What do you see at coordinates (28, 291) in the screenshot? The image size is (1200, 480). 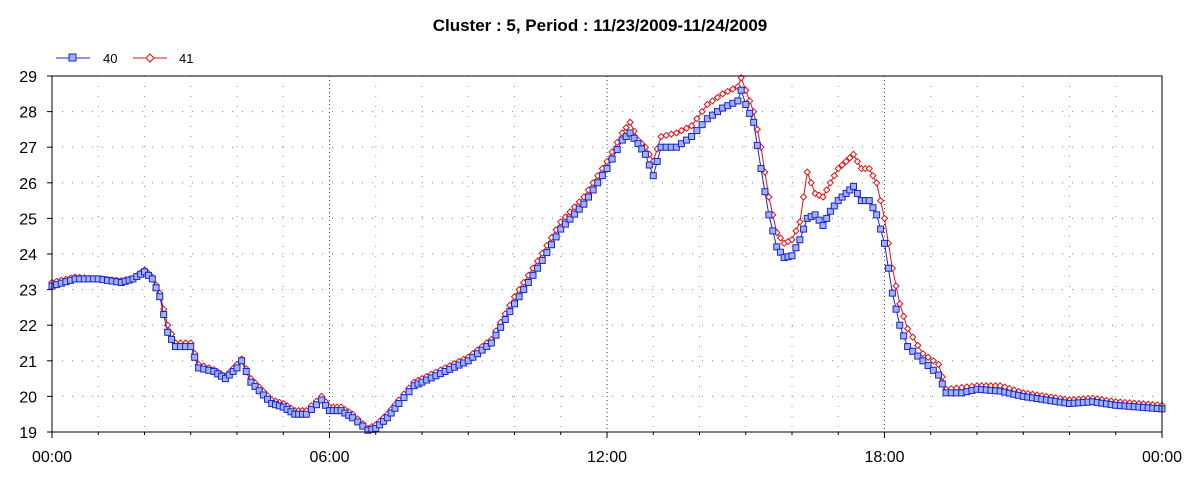 I see `y-tick-label: 23` at bounding box center [28, 291].